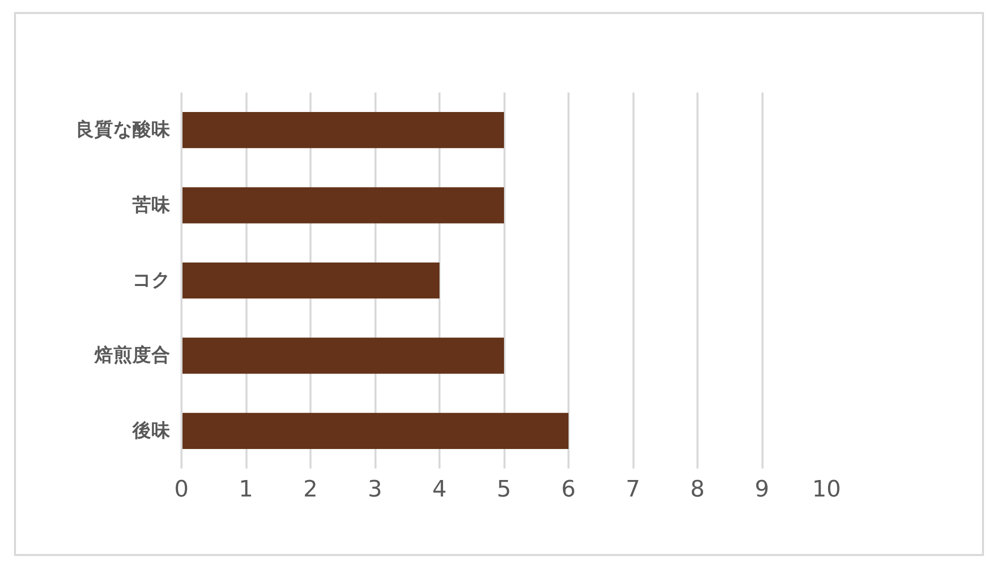 Image resolution: width=1000 pixels, height=570 pixels. I want to click on y-tick-label: コク, so click(151, 280).